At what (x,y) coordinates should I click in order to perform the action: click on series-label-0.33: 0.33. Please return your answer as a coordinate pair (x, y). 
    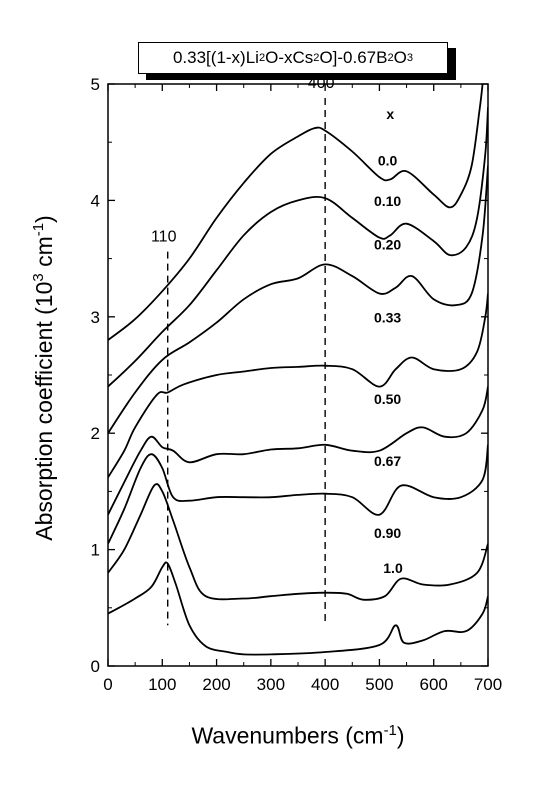
    Looking at the image, I should click on (387, 318).